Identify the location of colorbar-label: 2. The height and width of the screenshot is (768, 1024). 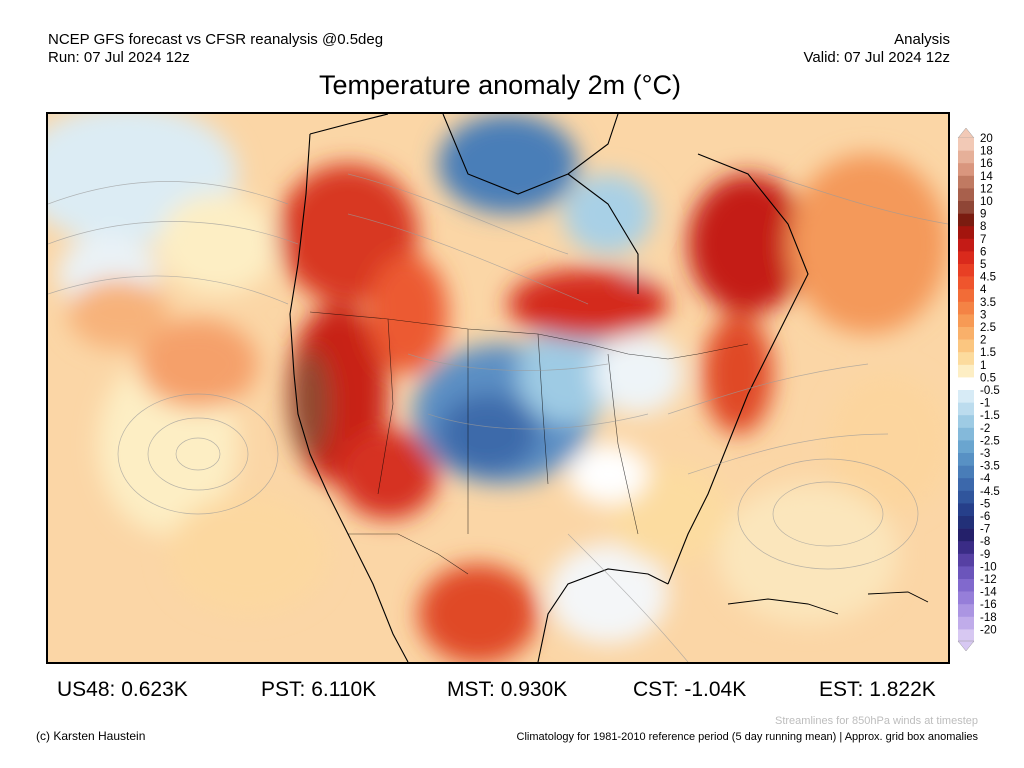
(983, 341).